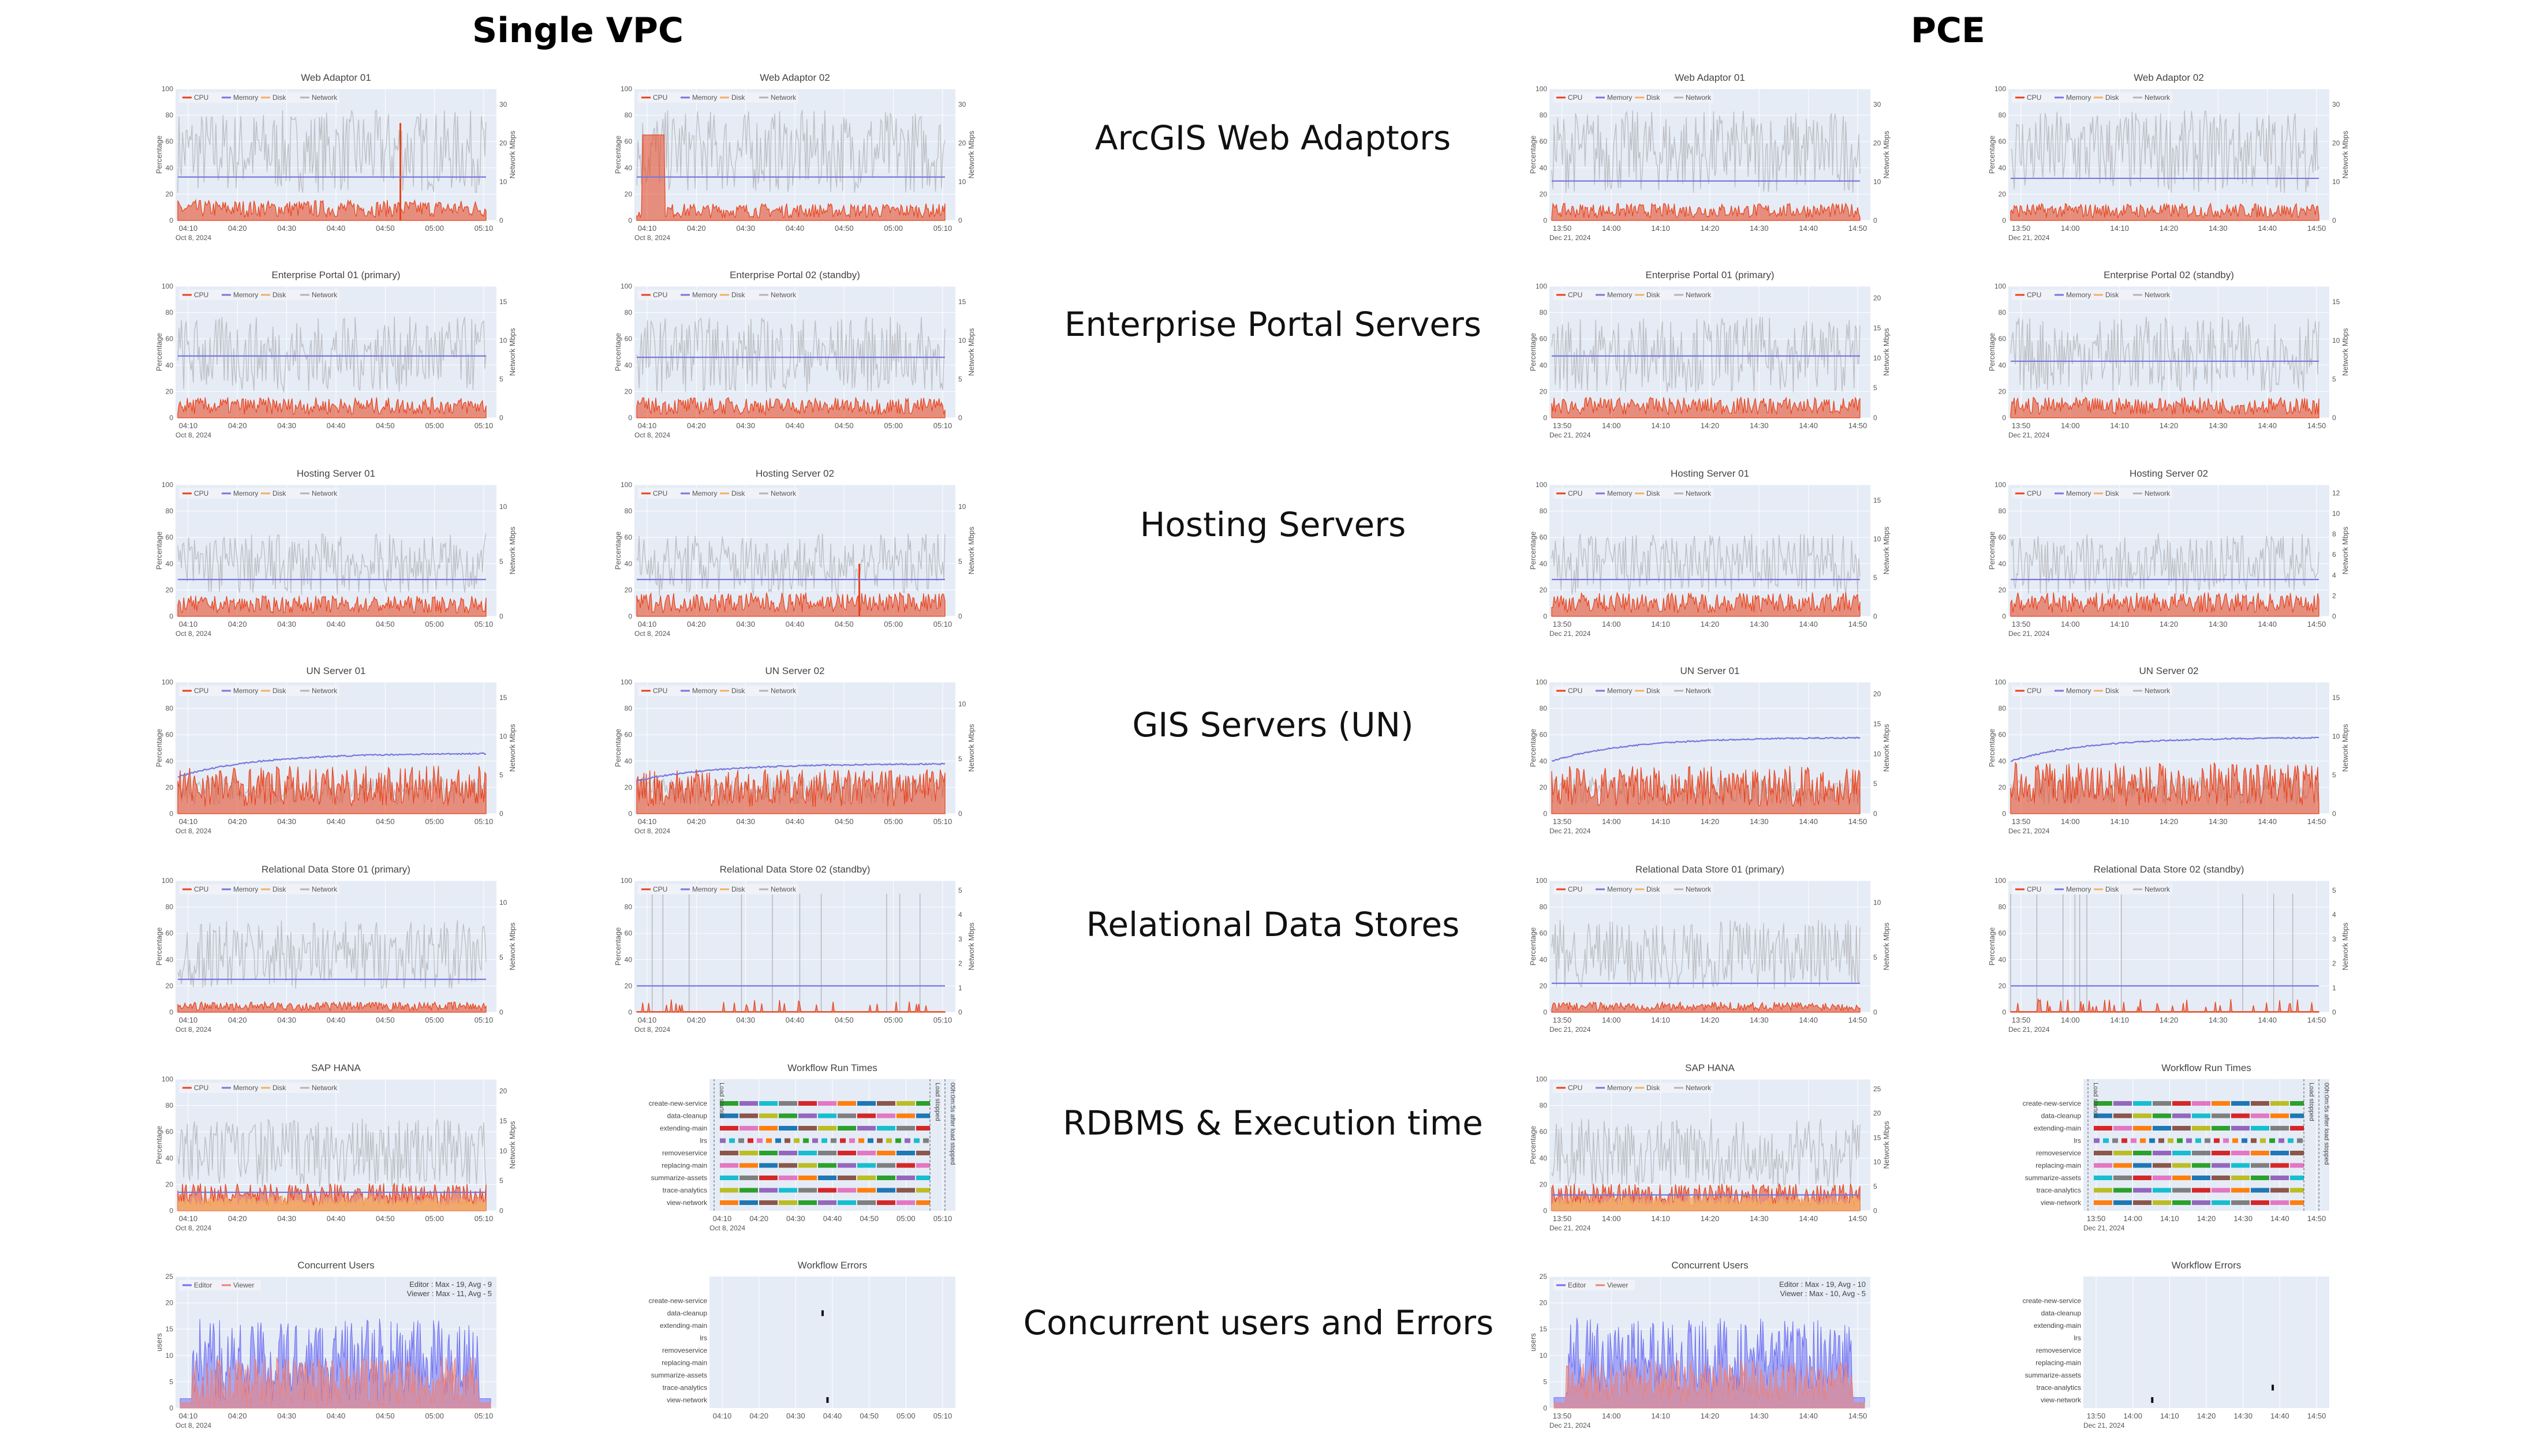 Image resolution: width=2540 pixels, height=1456 pixels. Describe the element at coordinates (962, 302) in the screenshot. I see `y2-tick-label: 15` at that location.